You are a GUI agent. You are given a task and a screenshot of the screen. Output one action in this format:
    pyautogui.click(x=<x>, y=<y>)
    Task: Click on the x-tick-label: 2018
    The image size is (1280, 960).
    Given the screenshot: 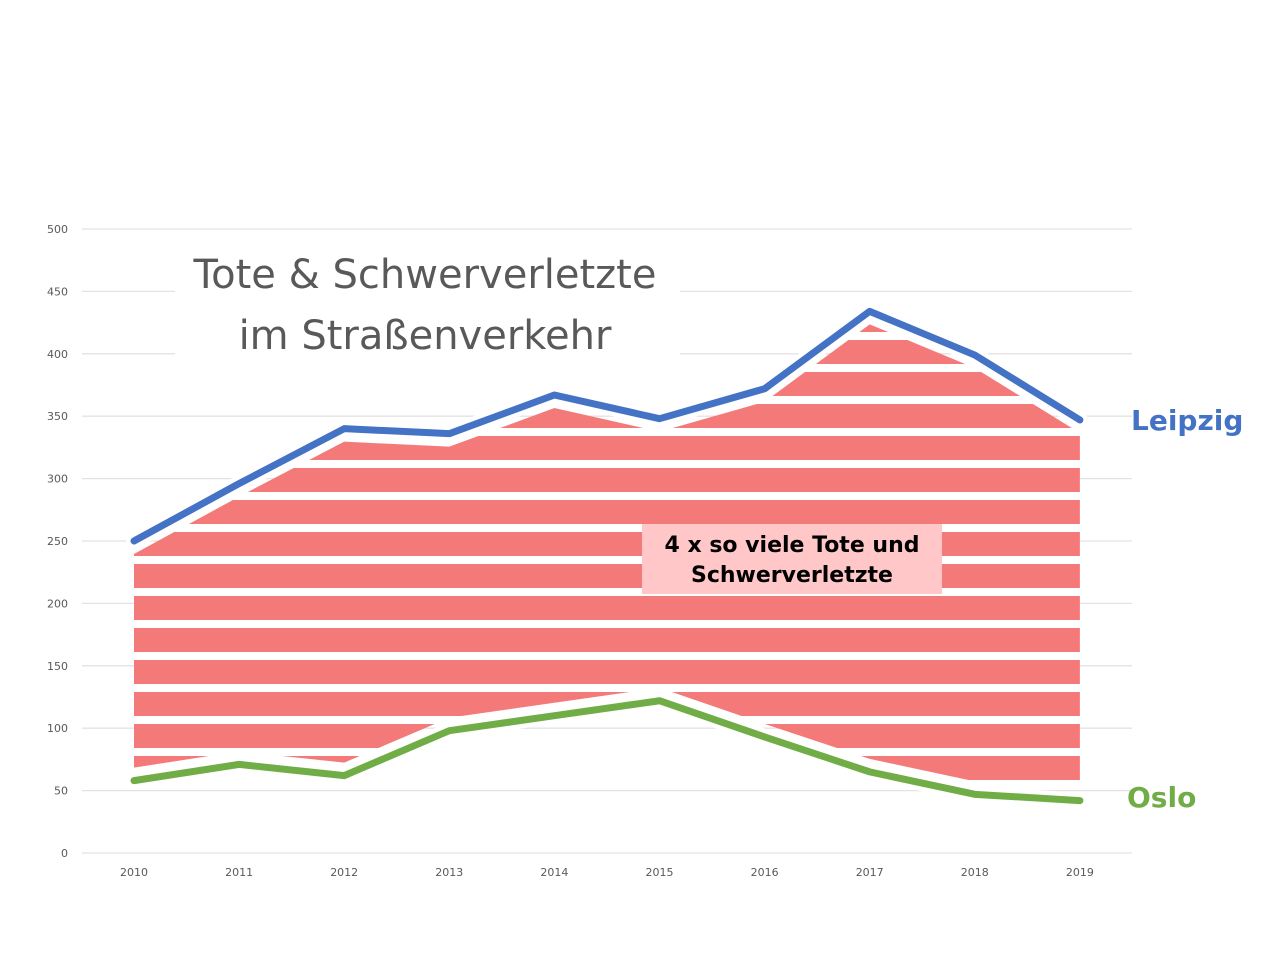 What is the action you would take?
    pyautogui.click(x=975, y=872)
    